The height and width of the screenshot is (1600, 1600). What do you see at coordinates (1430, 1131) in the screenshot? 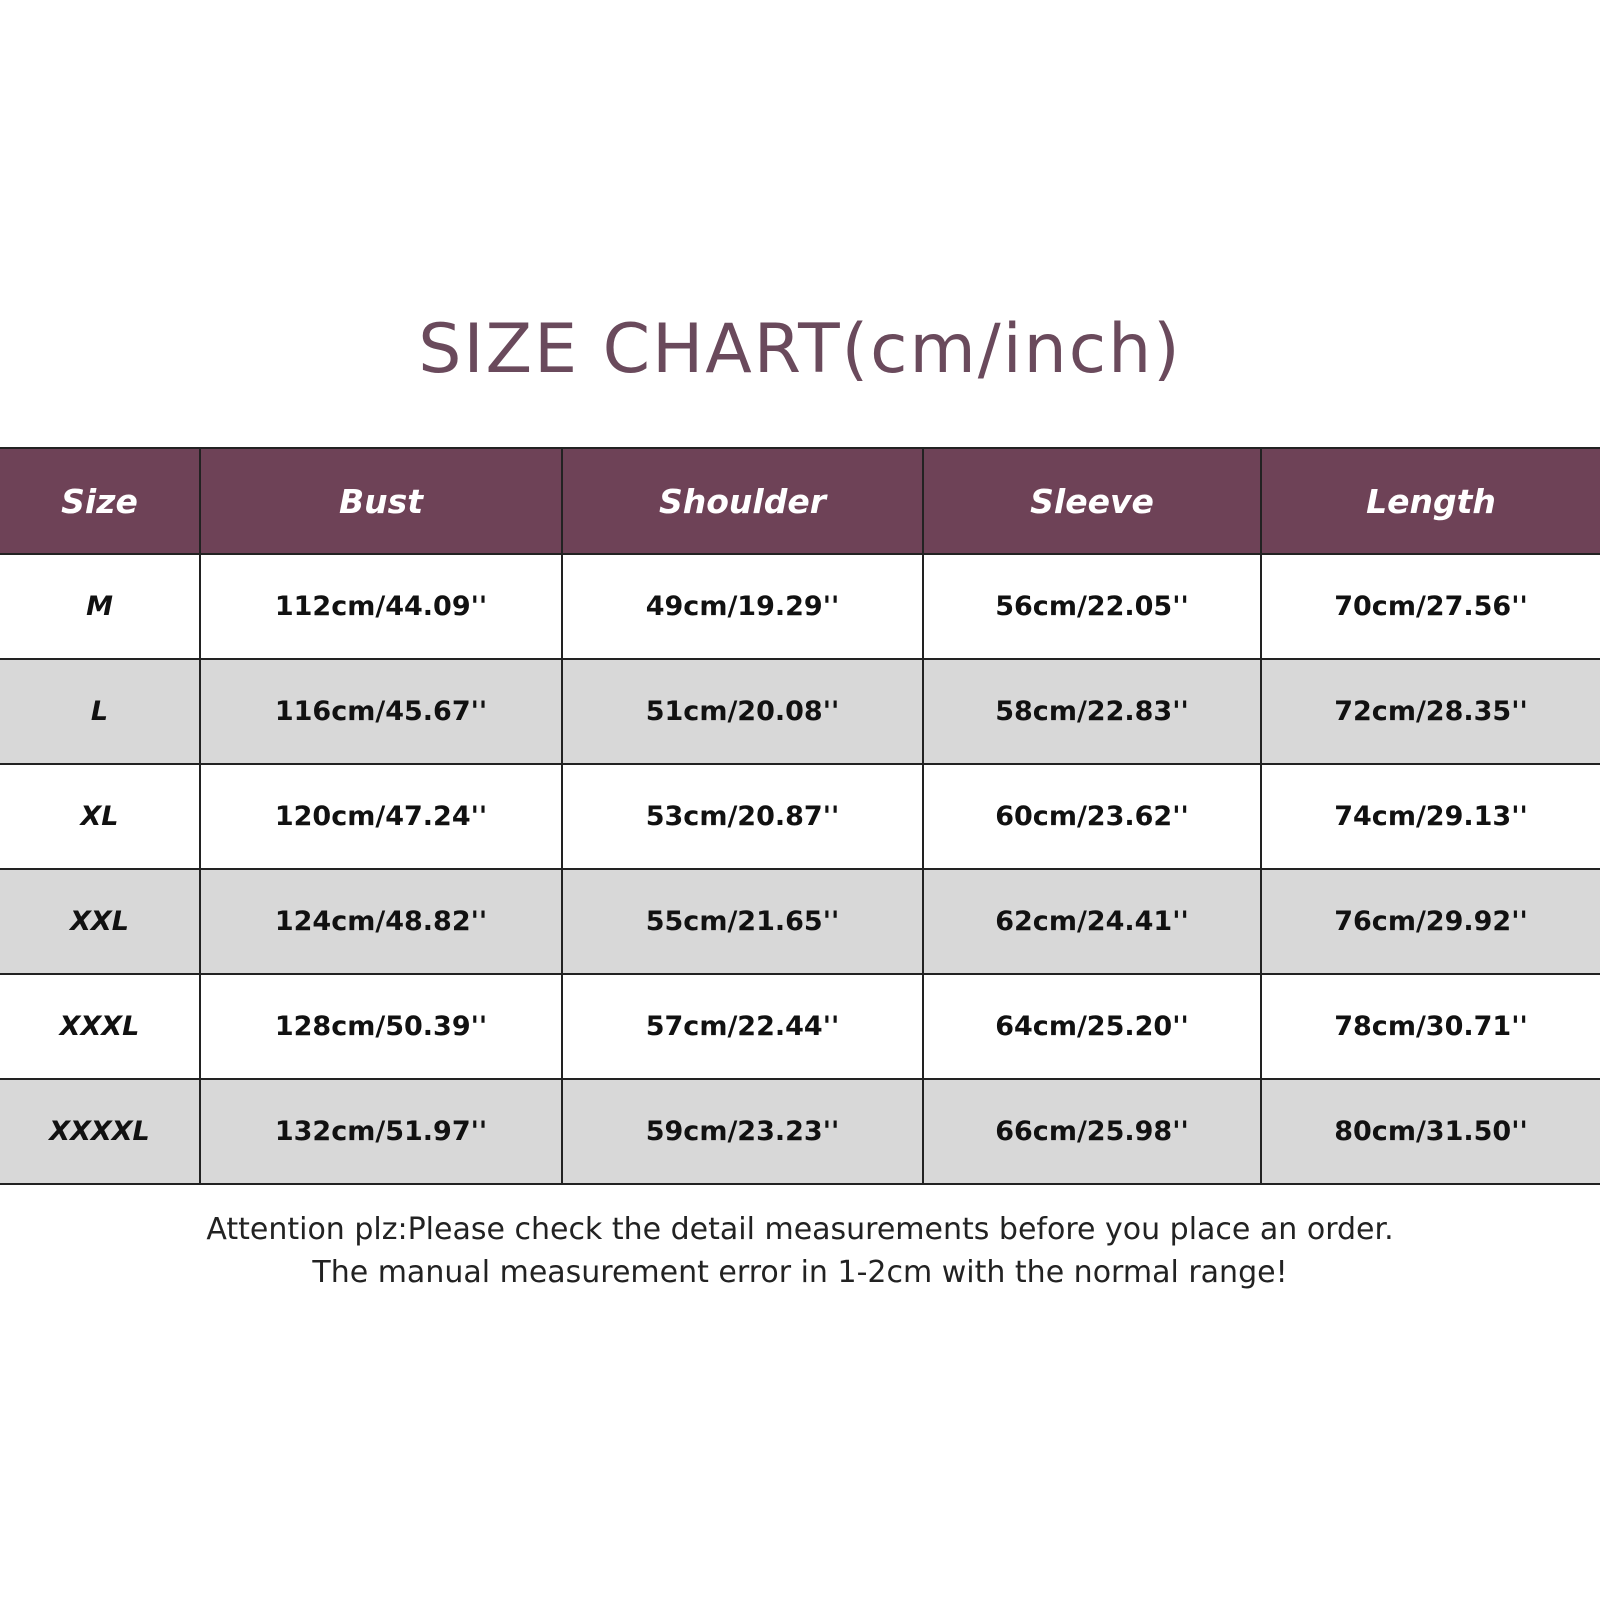
I see `measurement-cell: 80cm/31.50''` at bounding box center [1430, 1131].